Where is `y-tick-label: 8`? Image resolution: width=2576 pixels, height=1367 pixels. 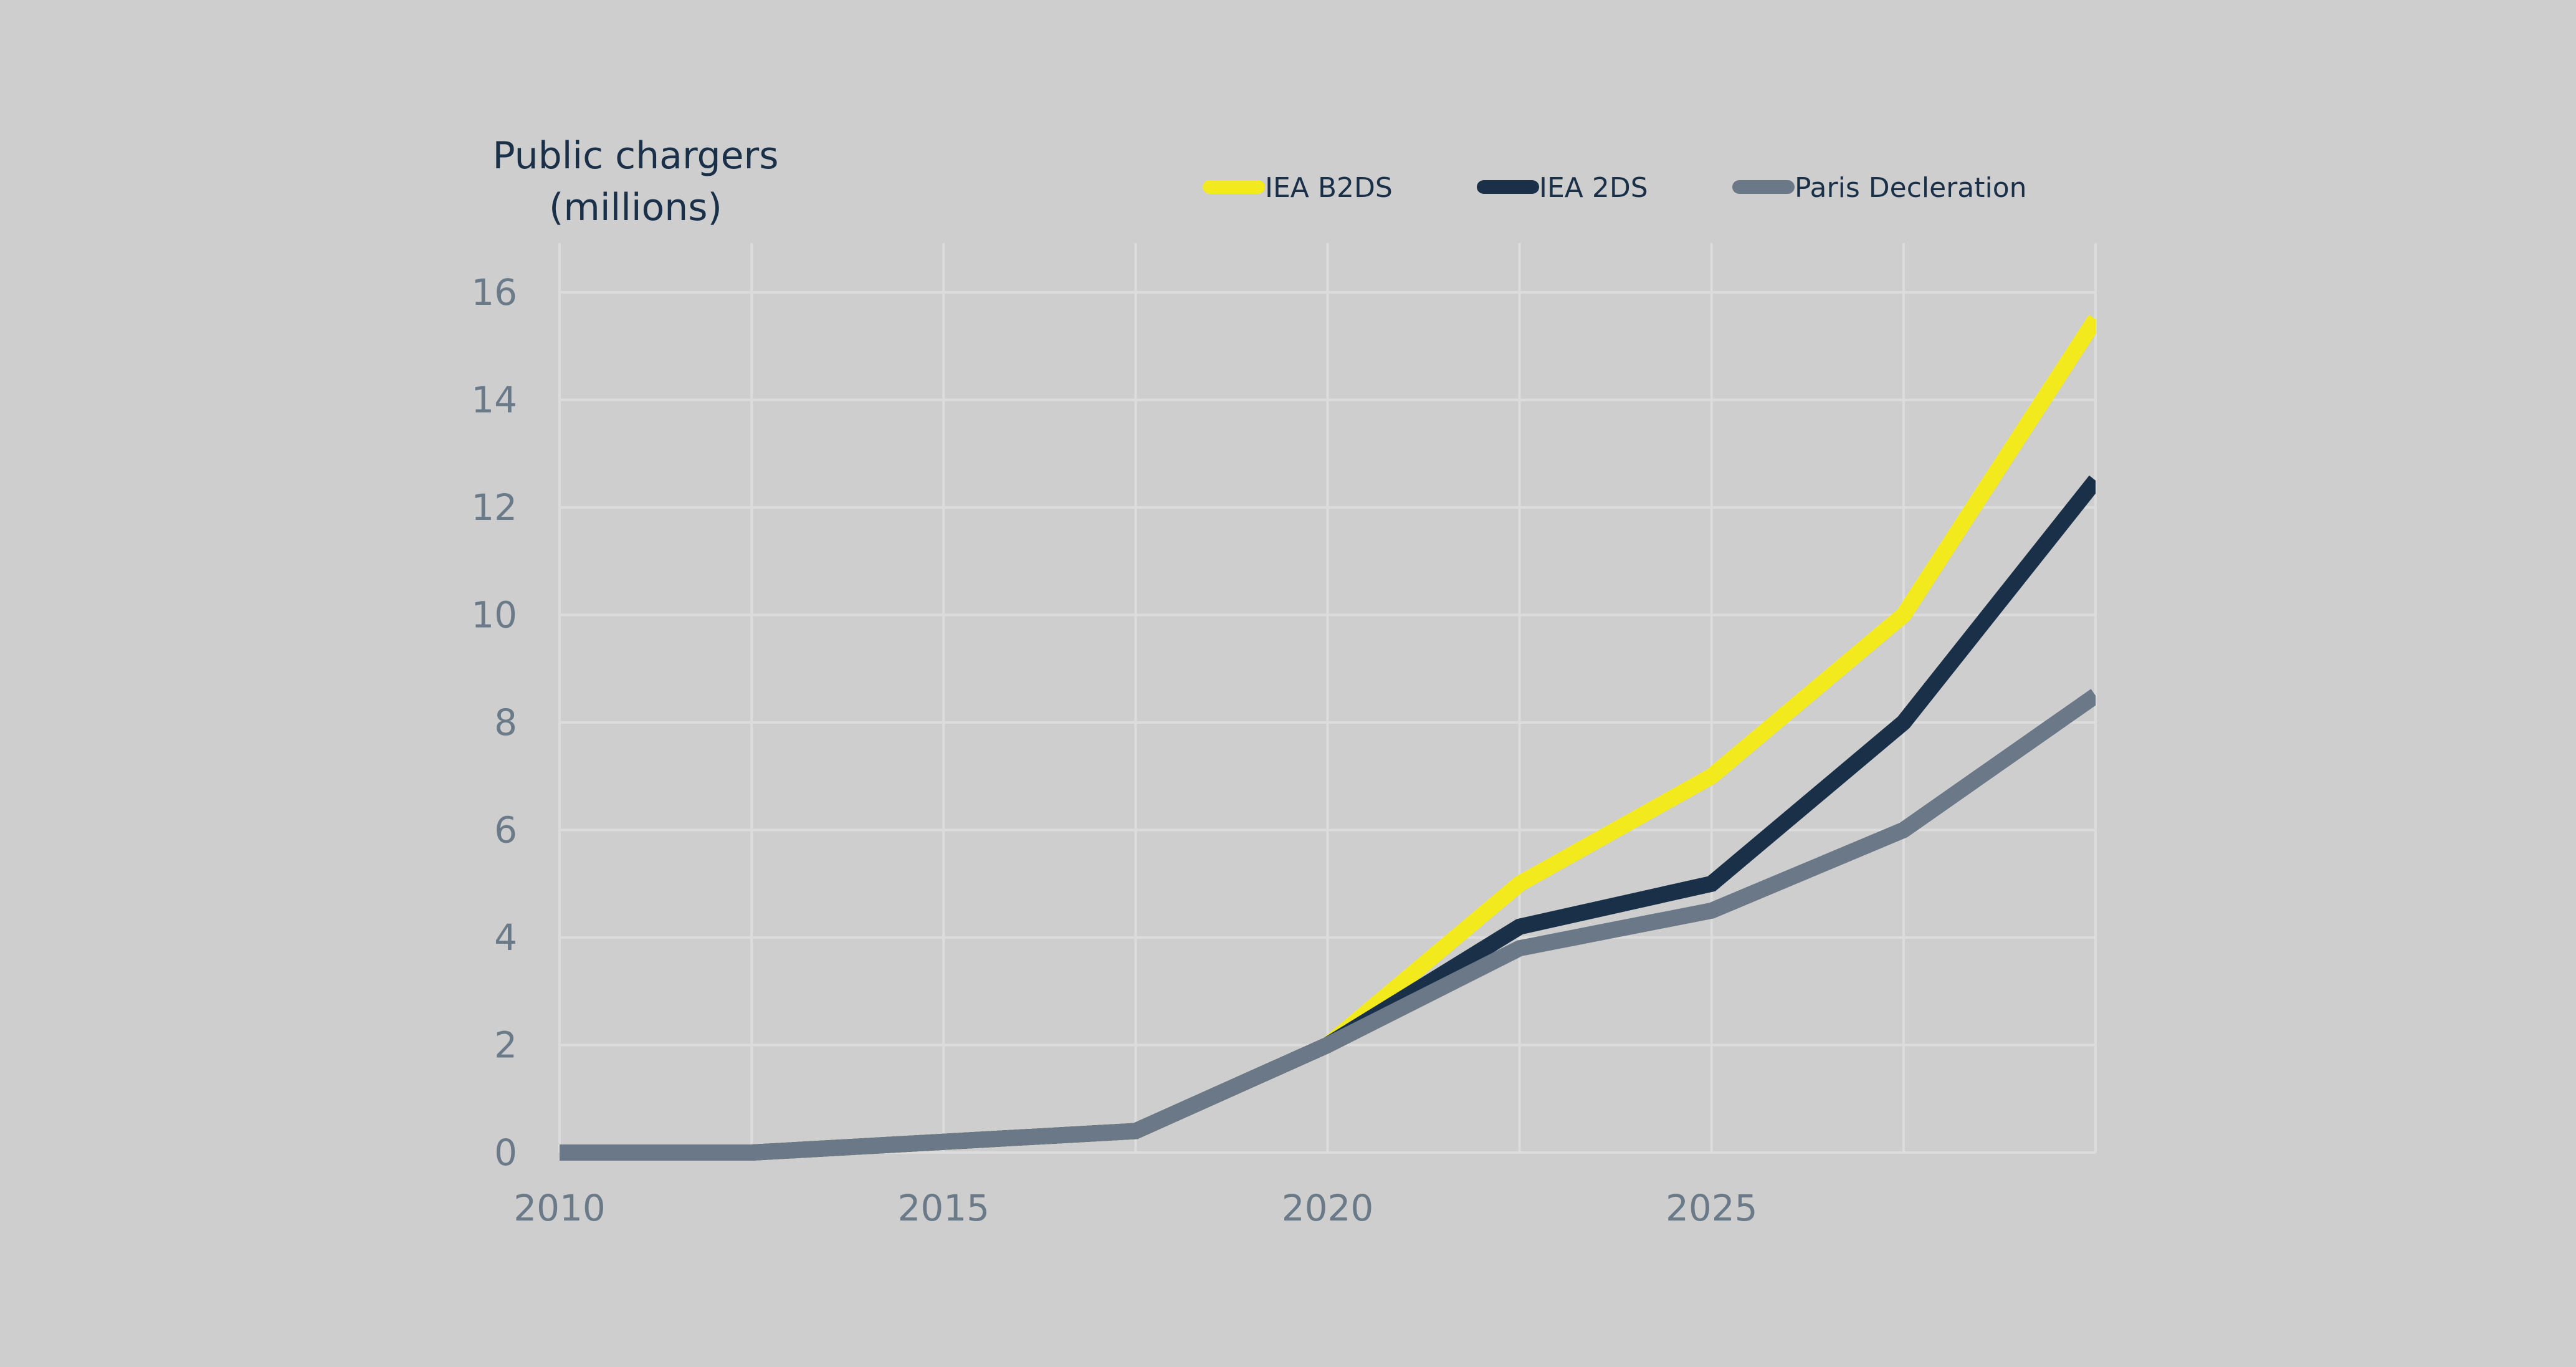 y-tick-label: 8 is located at coordinates (505, 722).